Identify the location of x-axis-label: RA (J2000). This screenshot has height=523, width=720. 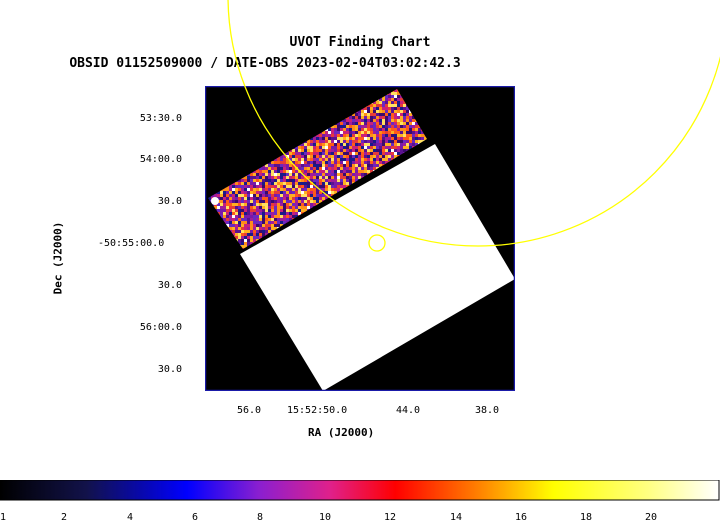
(341, 432).